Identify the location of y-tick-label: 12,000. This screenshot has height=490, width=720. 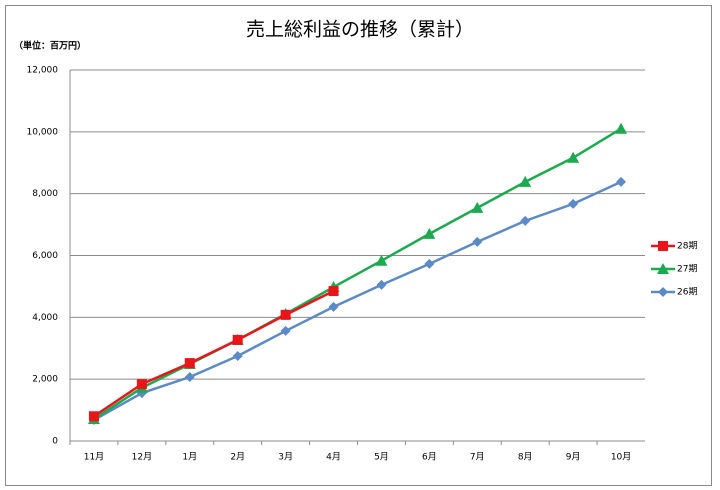
(43, 71).